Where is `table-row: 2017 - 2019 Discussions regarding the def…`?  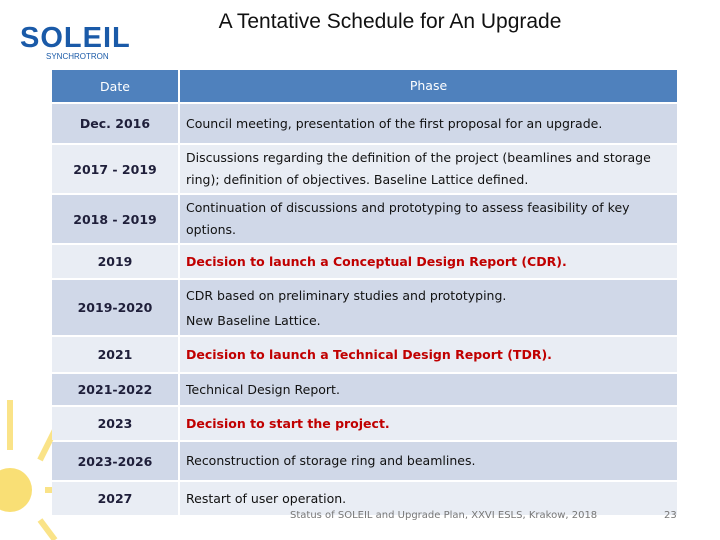 table-row: 2017 - 2019 Discussions regarding the def… is located at coordinates (364, 169).